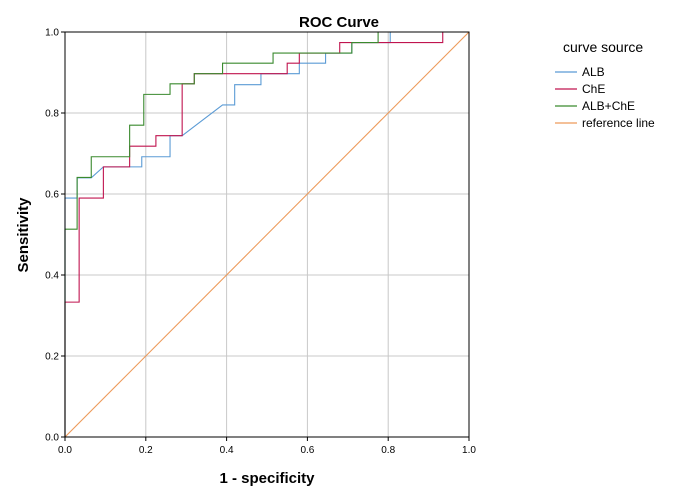 The height and width of the screenshot is (501, 678). What do you see at coordinates (52, 33) in the screenshot?
I see `y-tick-label: 1.0` at bounding box center [52, 33].